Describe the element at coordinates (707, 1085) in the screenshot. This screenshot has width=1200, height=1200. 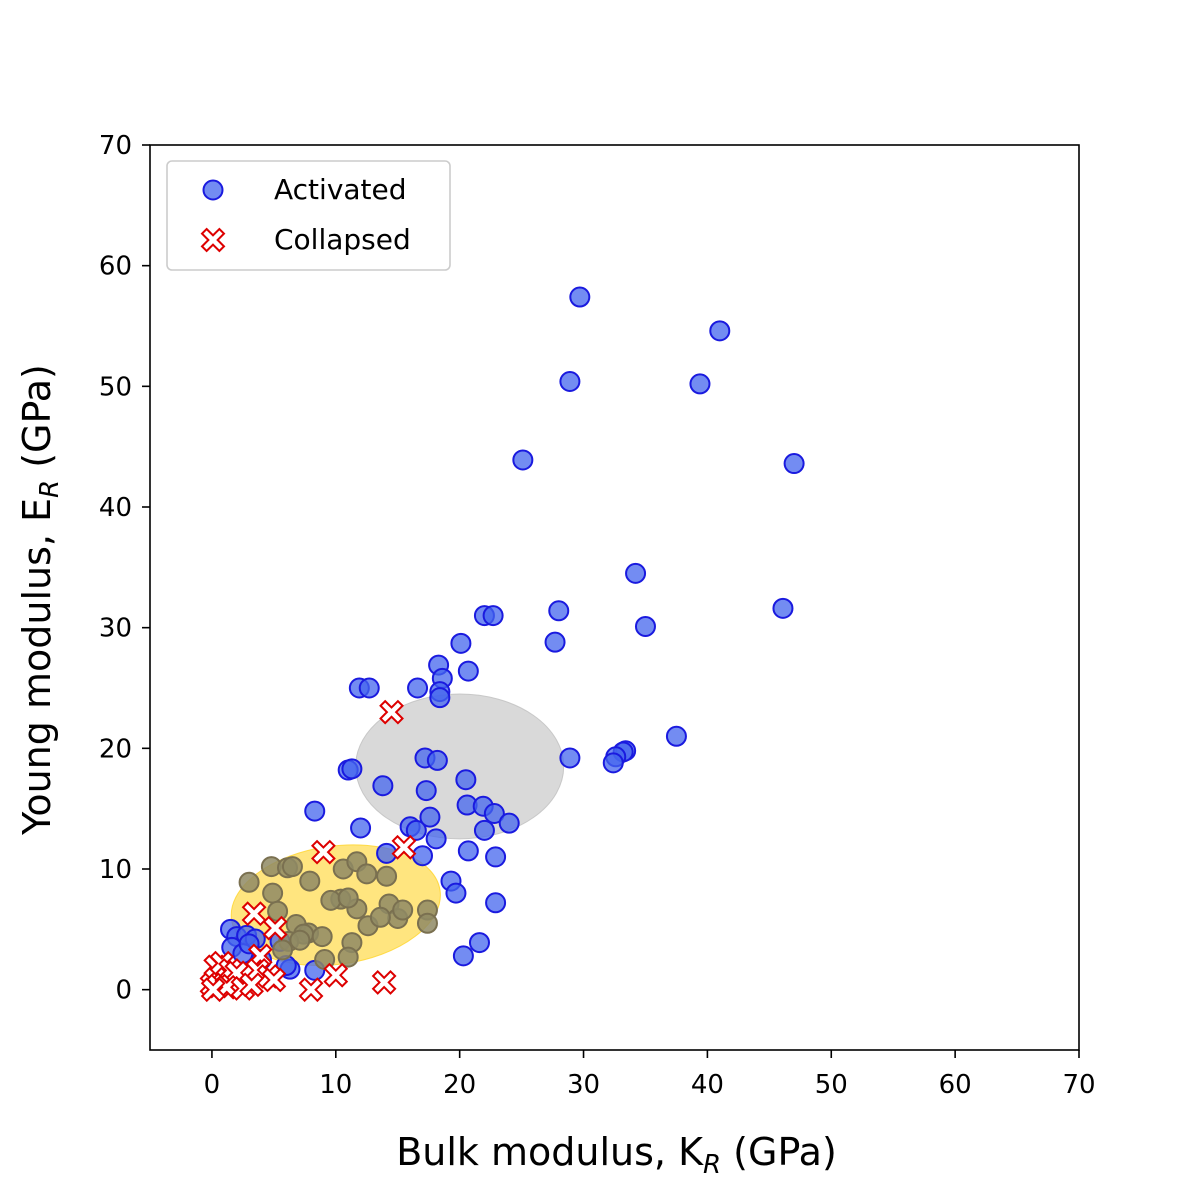
I see `x-tick-label: 40` at that location.